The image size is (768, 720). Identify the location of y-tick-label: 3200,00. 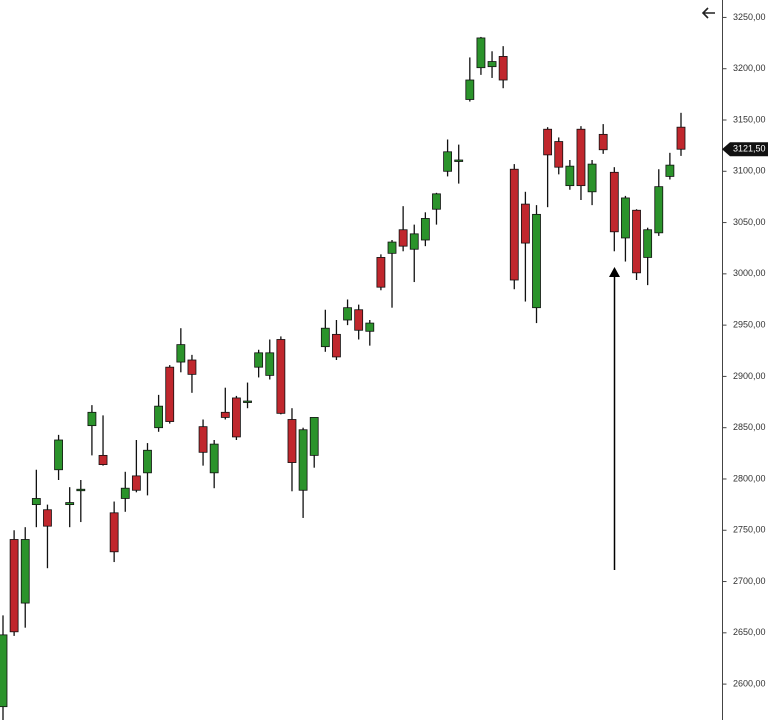
(749, 68).